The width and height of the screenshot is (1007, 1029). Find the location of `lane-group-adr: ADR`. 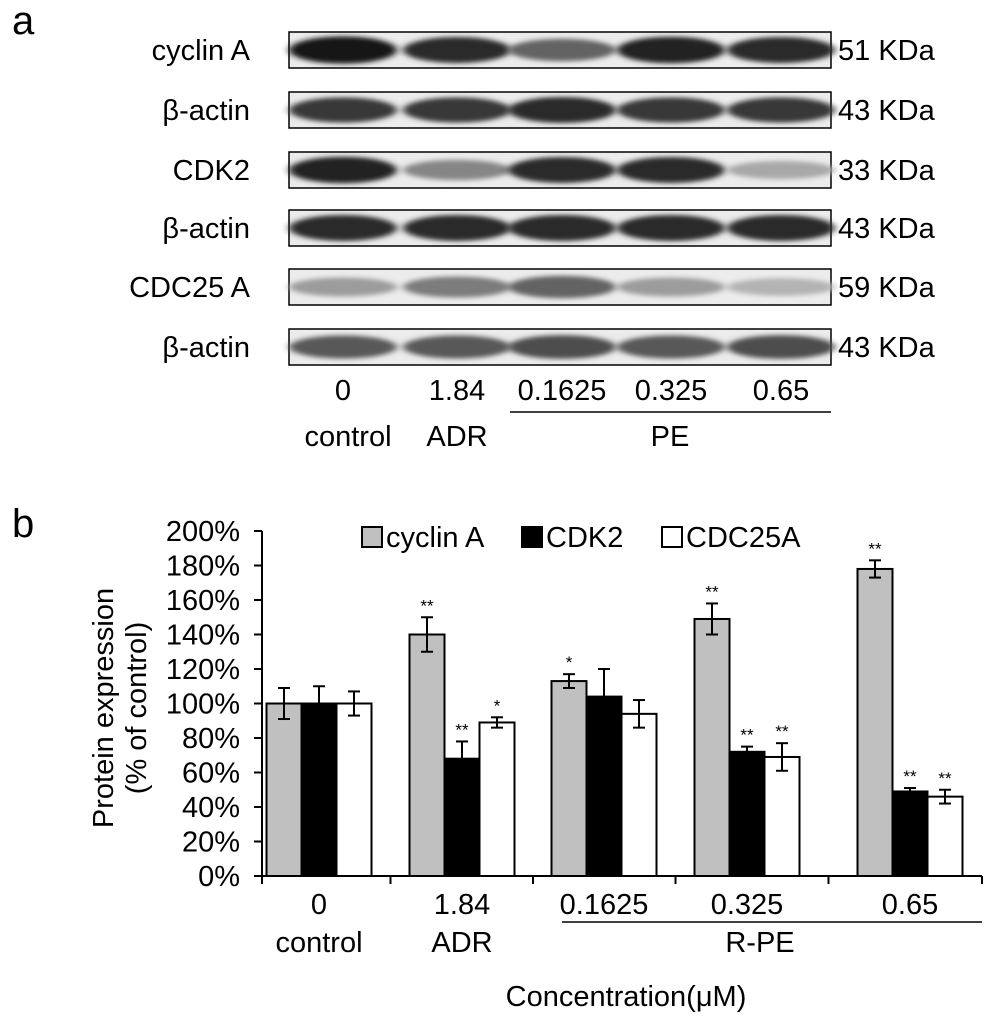

lane-group-adr: ADR is located at coordinates (456, 437).